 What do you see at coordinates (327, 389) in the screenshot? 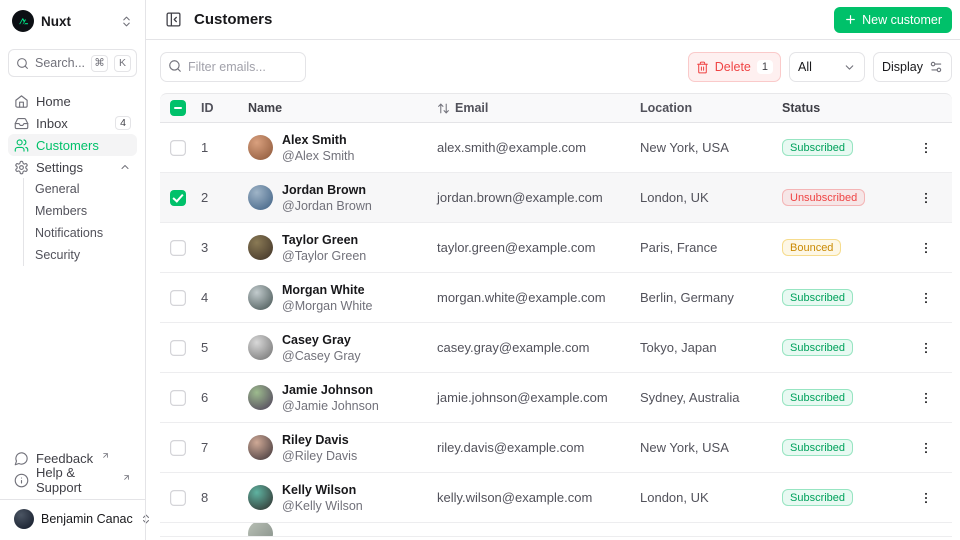
I see `customer-name: Jamie Johnson` at bounding box center [327, 389].